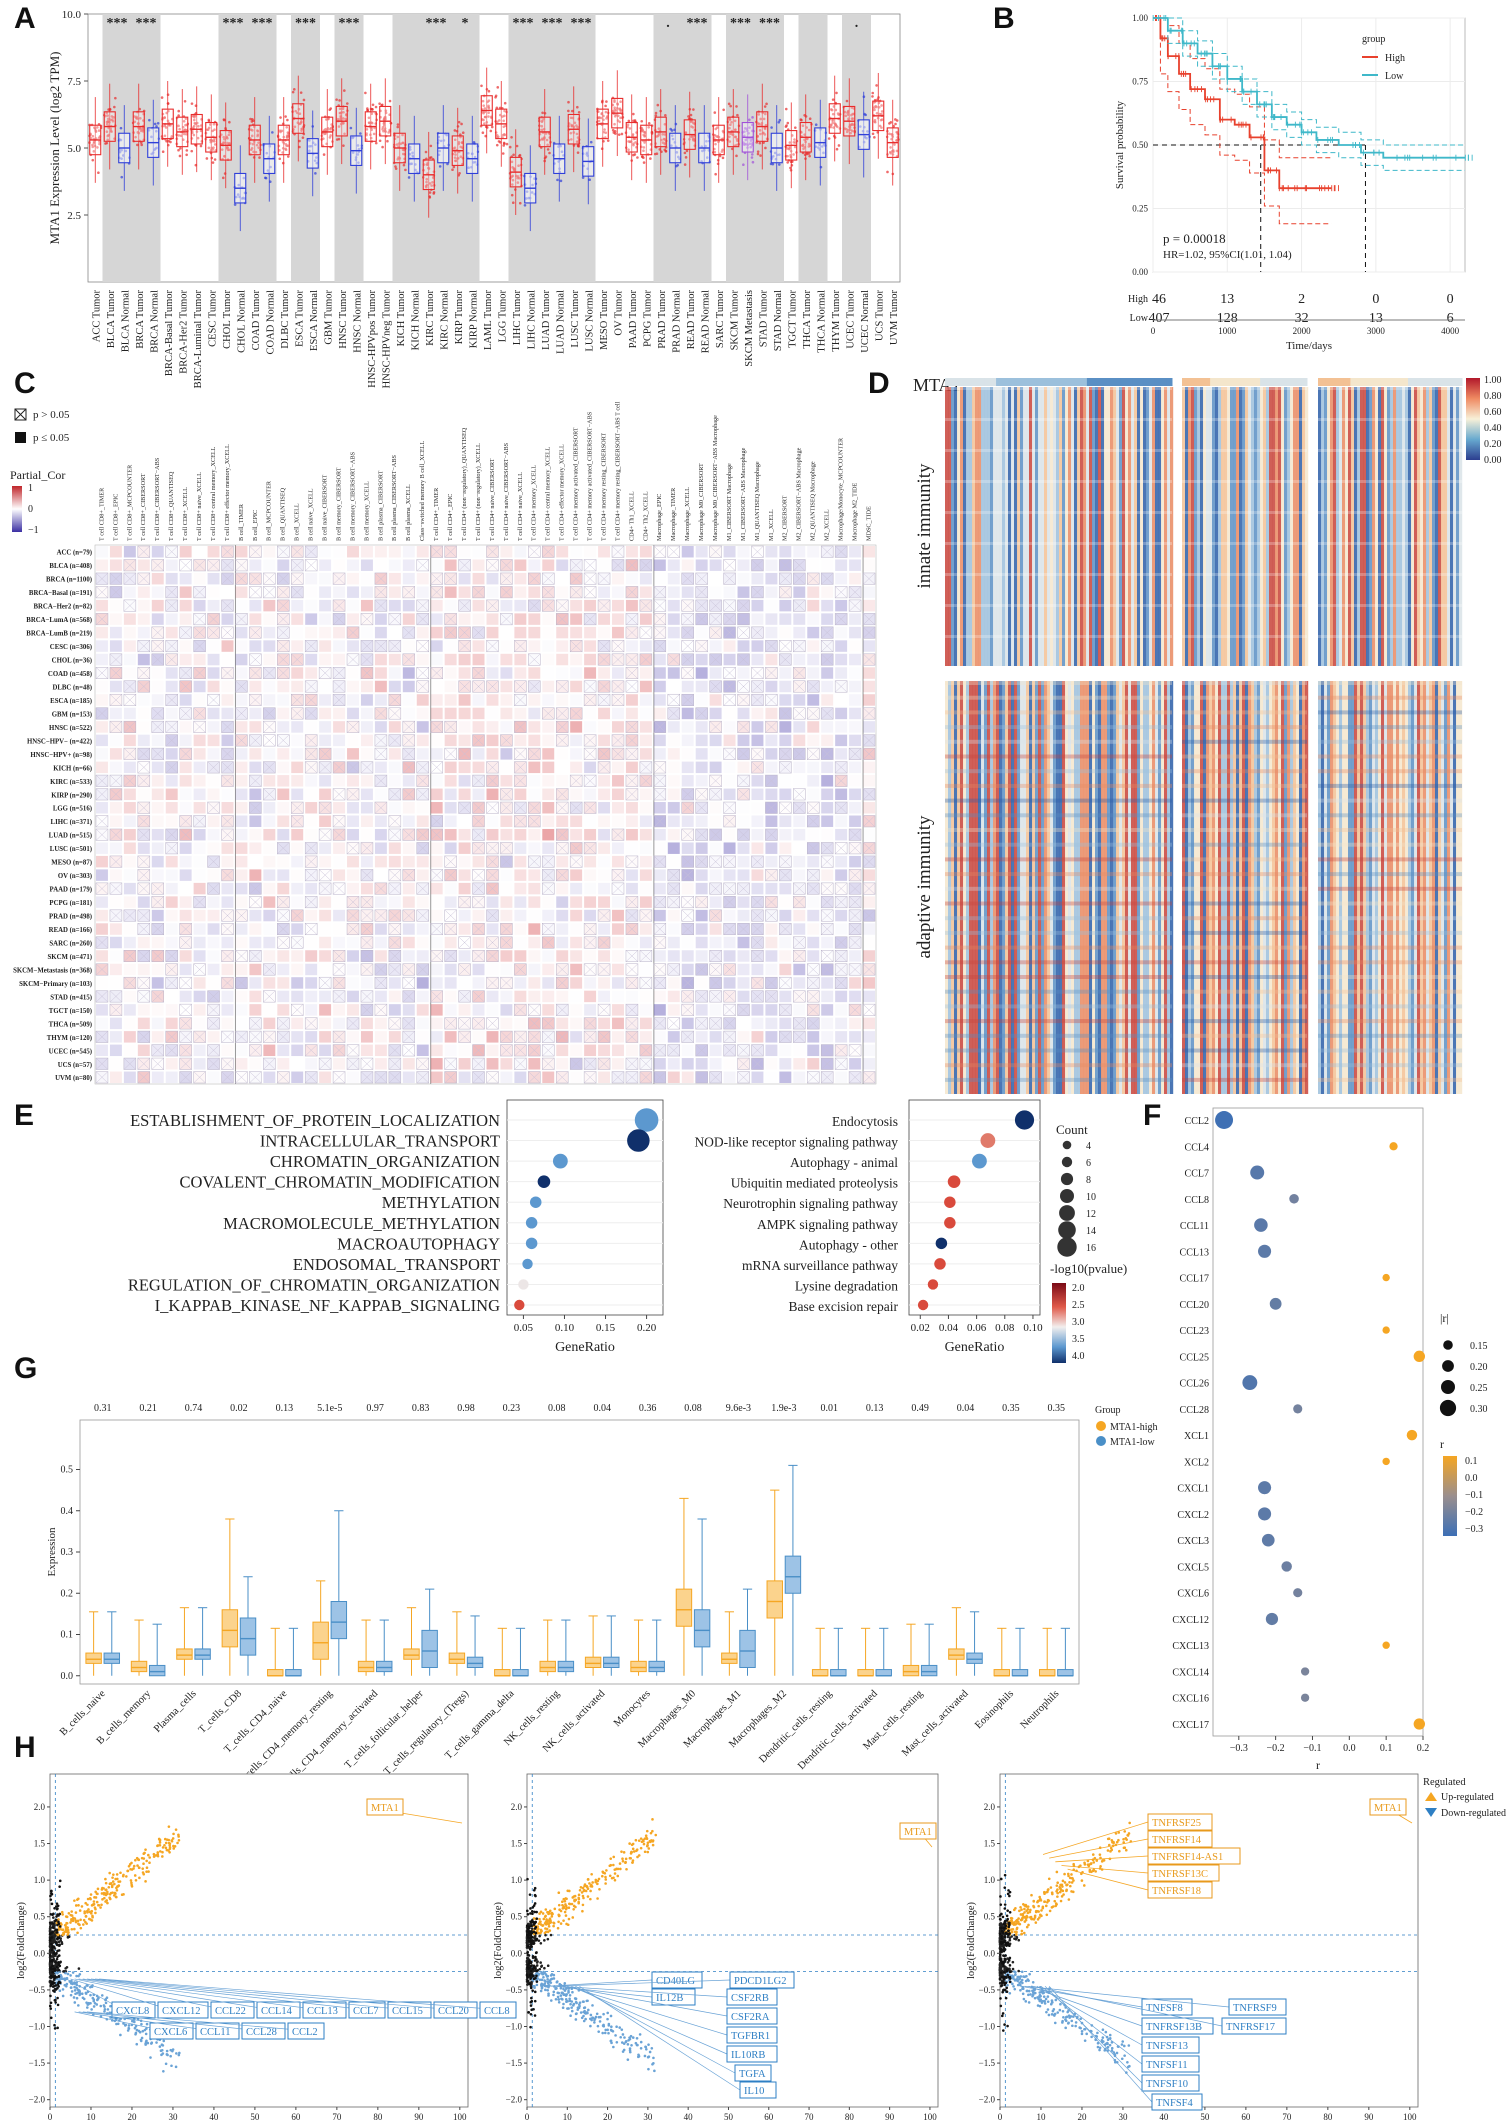 This screenshot has height=2125, width=1507. Describe the element at coordinates (69, 580) in the screenshot. I see `row-label: BRCA (n=1100)` at that location.